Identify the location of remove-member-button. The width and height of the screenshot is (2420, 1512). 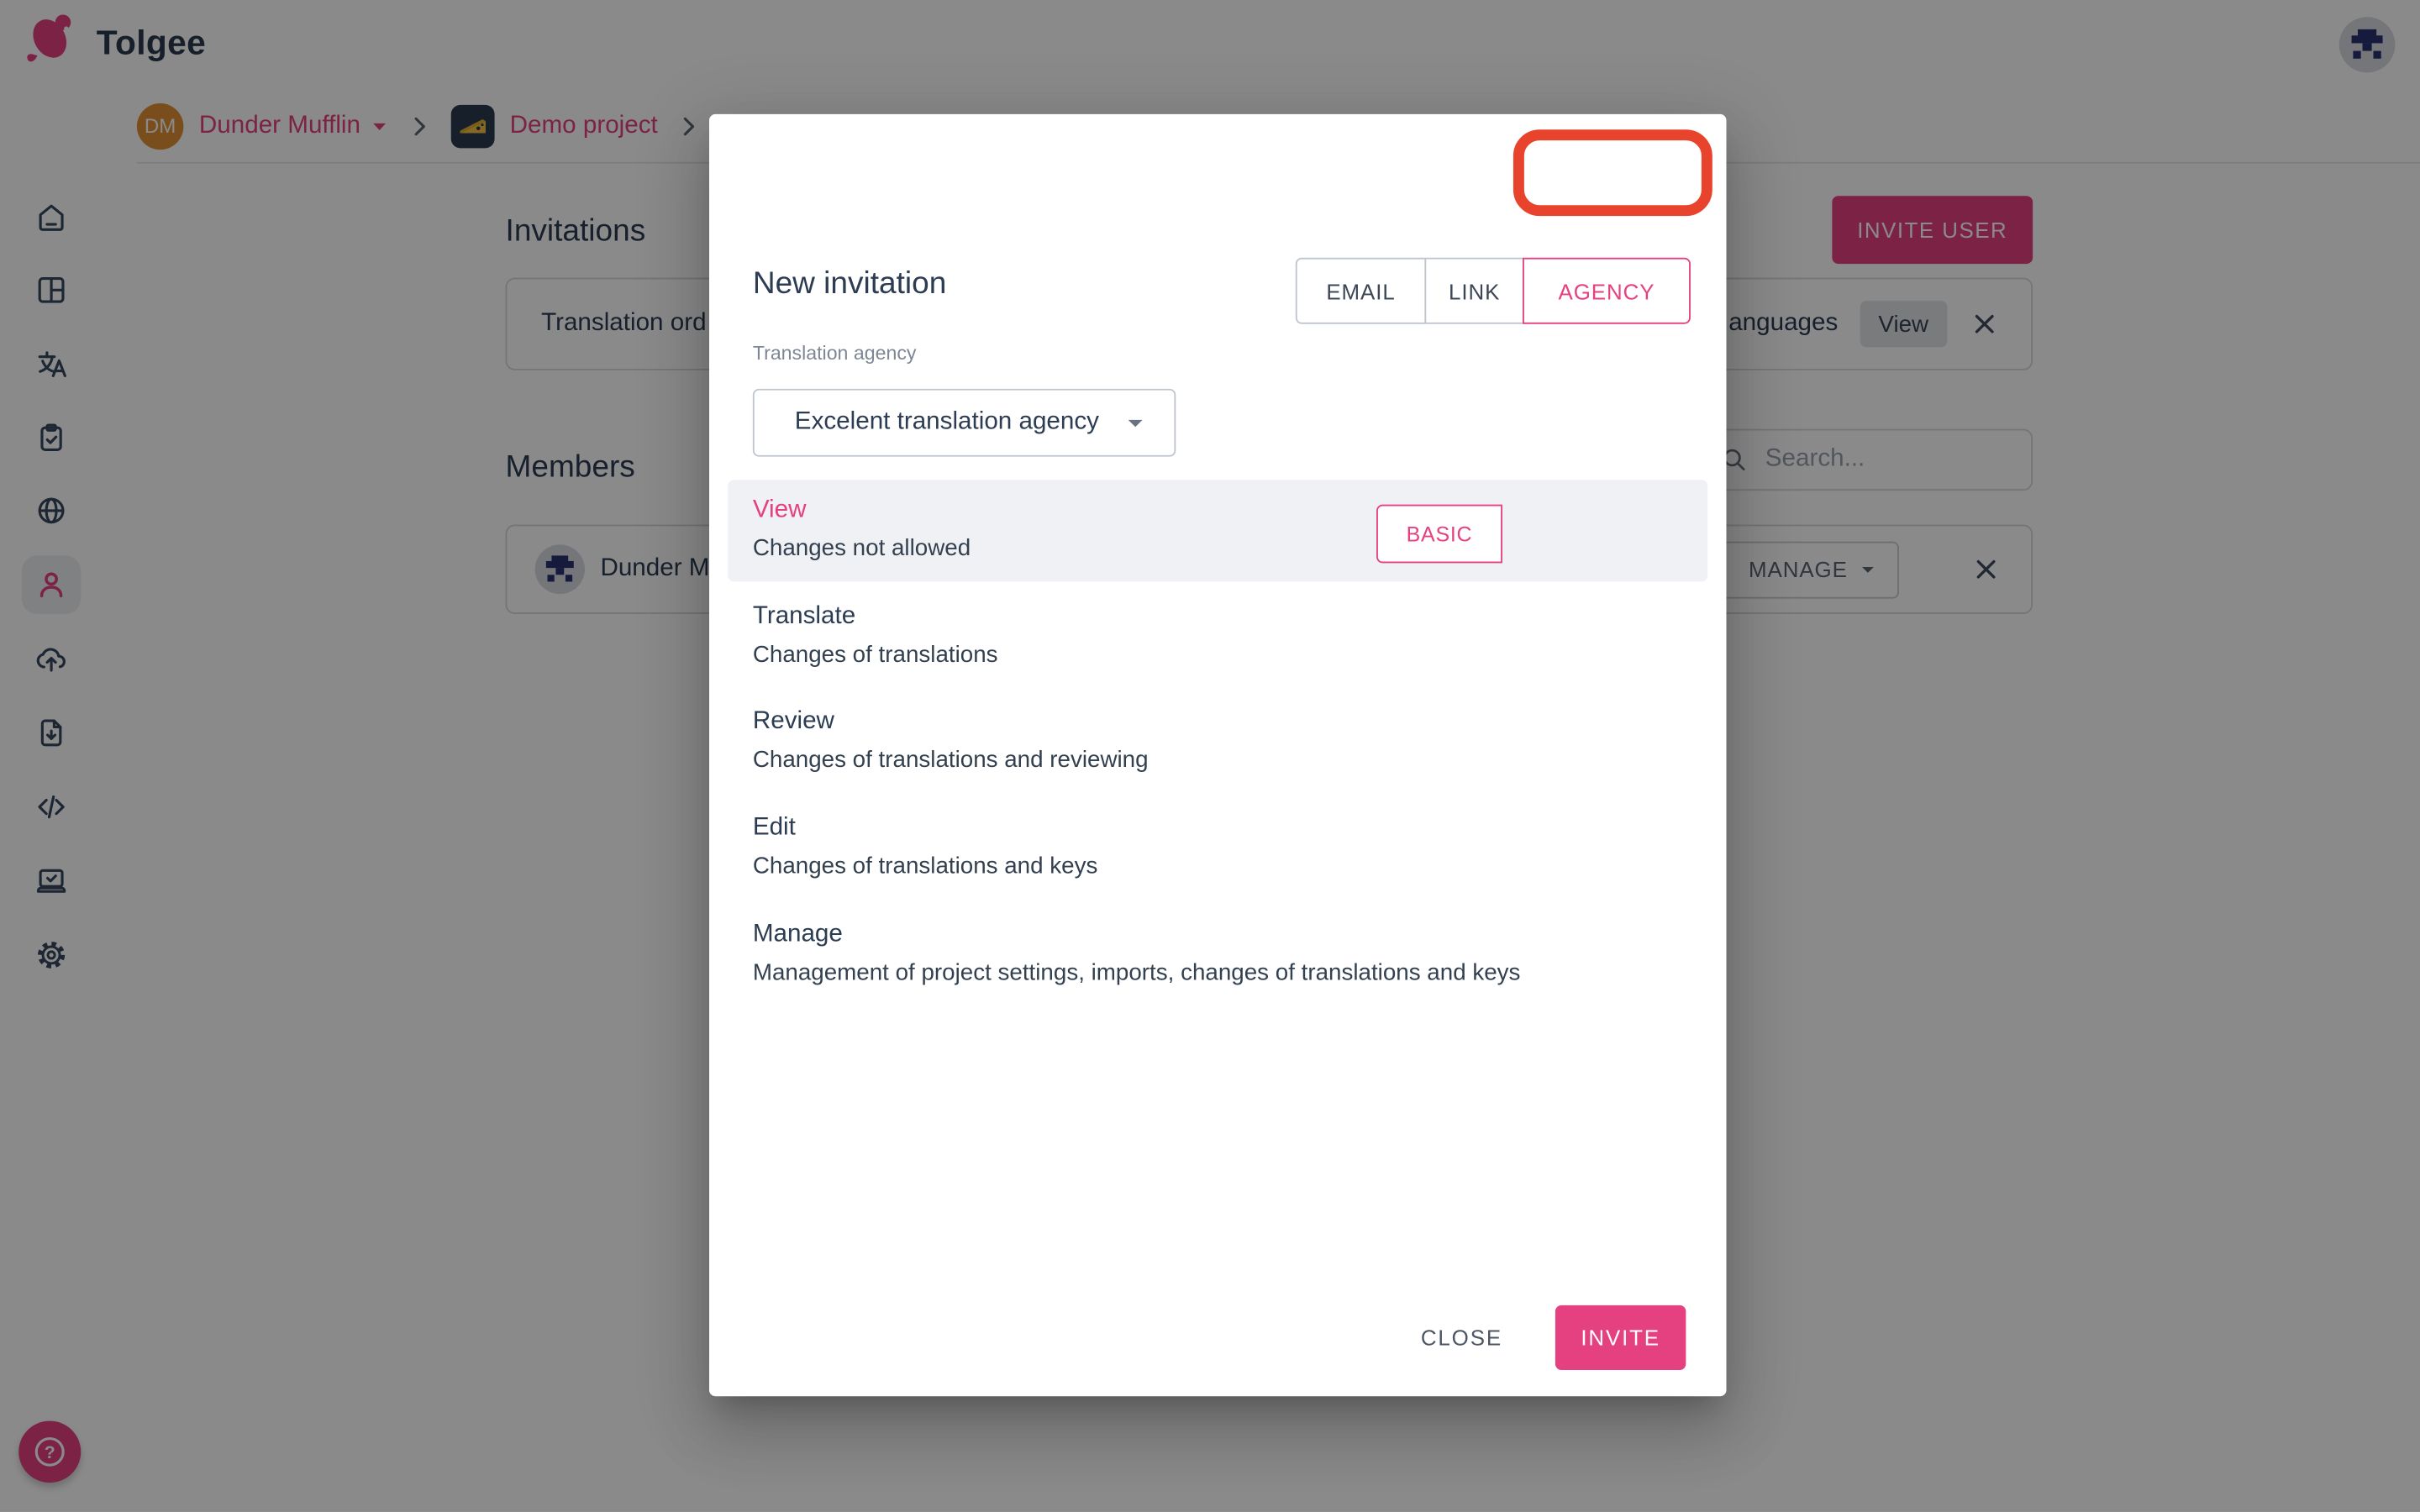
(1986, 569).